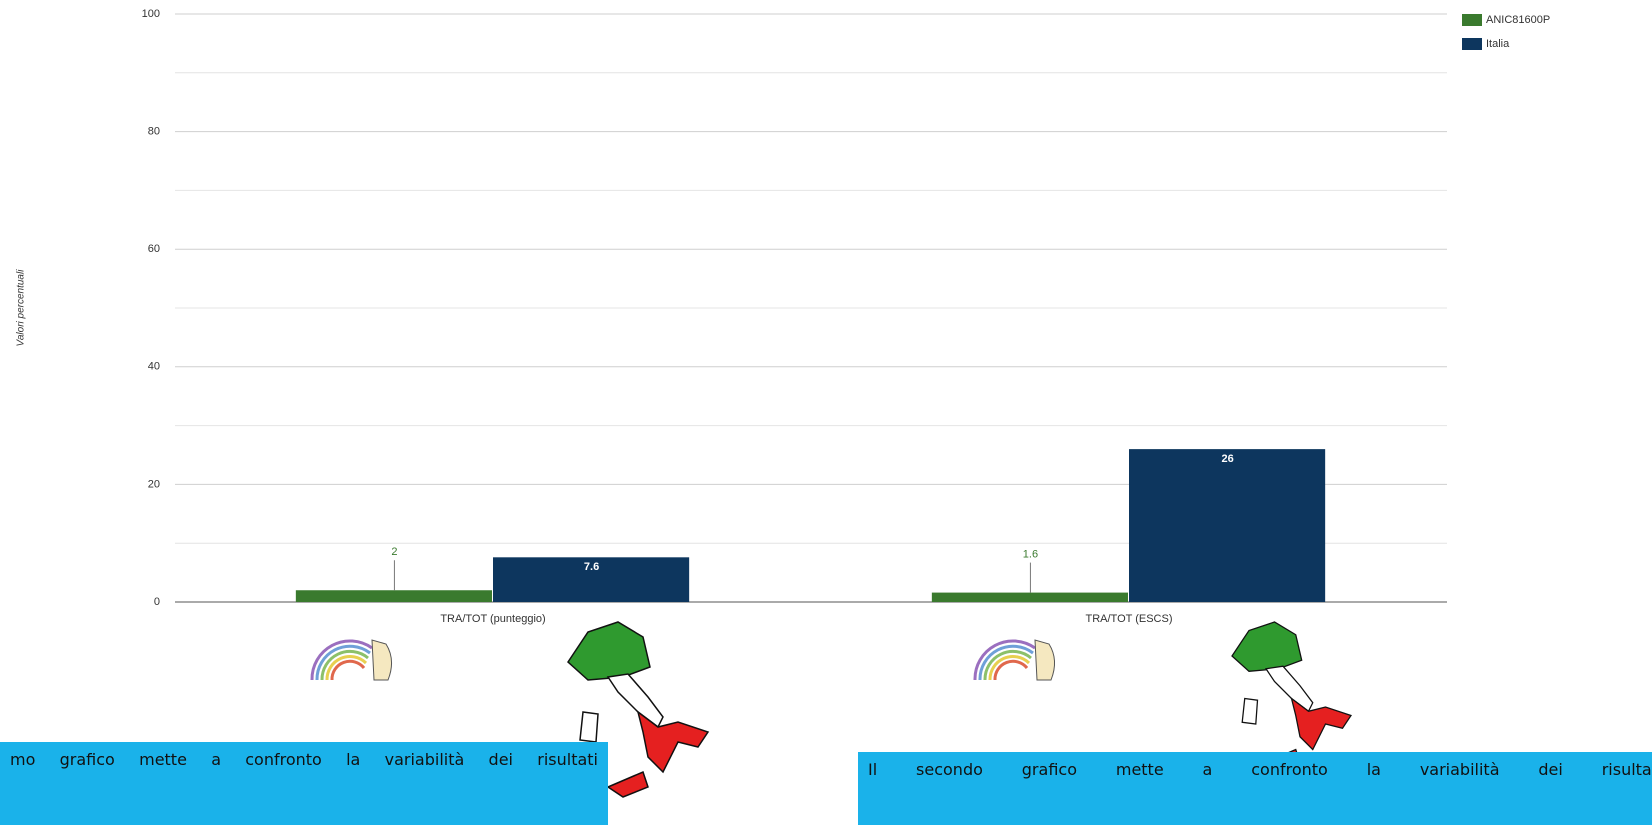 The height and width of the screenshot is (825, 1652). Describe the element at coordinates (151, 14) in the screenshot. I see `y-tick-label: 100` at that location.